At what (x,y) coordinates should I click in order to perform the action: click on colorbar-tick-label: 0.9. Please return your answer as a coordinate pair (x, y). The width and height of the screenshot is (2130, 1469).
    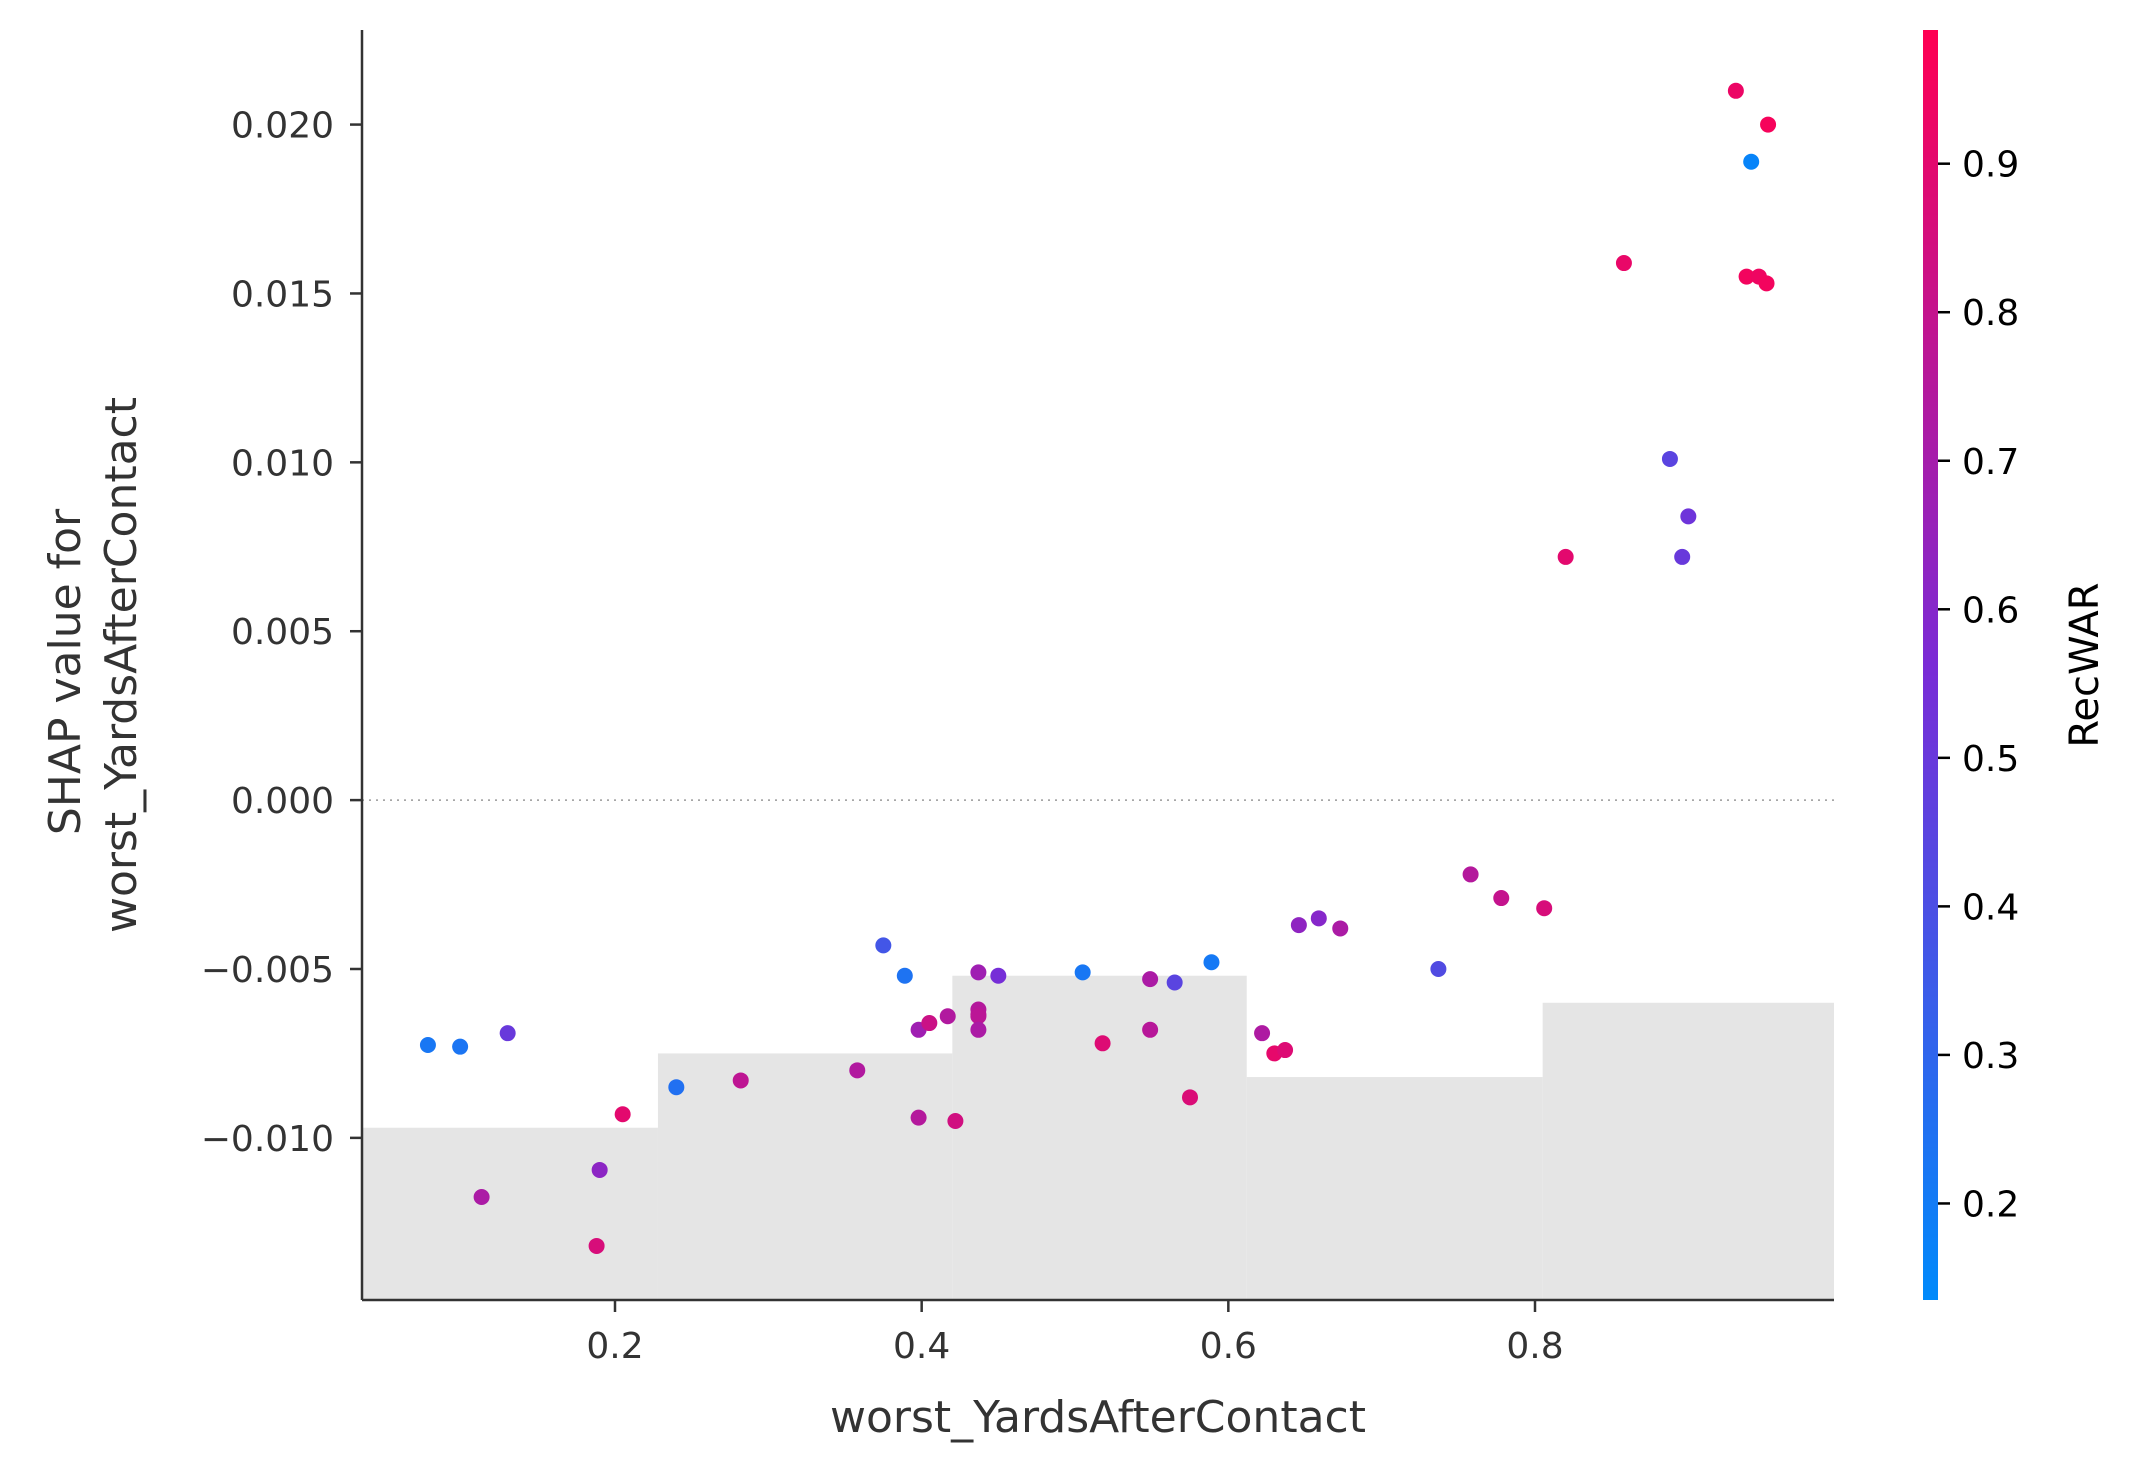
    Looking at the image, I should click on (1990, 165).